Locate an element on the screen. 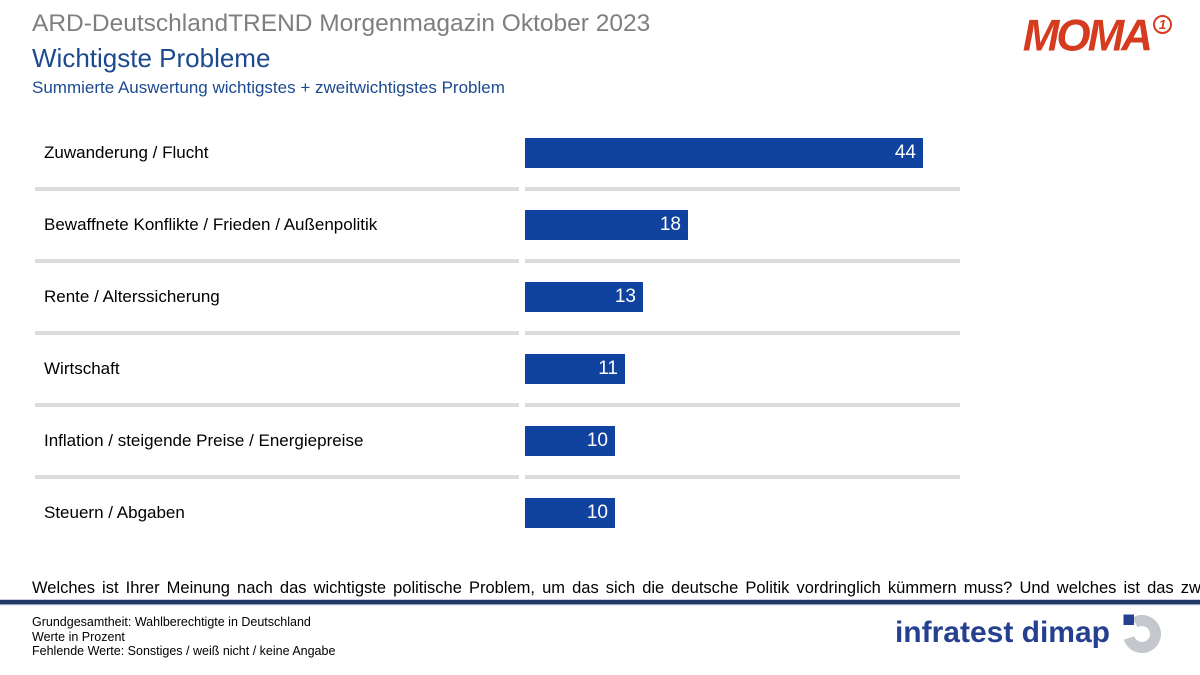 This screenshot has width=1200, height=675. page-title: Wichtigste Probleme is located at coordinates (151, 58).